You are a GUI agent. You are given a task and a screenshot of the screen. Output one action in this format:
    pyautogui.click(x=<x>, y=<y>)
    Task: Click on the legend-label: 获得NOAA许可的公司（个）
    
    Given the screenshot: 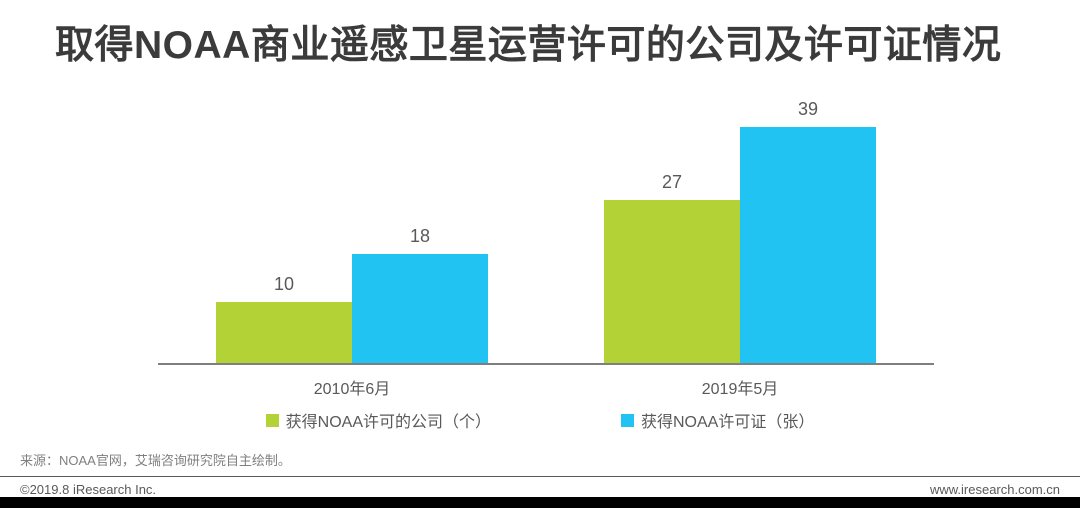 What is the action you would take?
    pyautogui.click(x=388, y=422)
    